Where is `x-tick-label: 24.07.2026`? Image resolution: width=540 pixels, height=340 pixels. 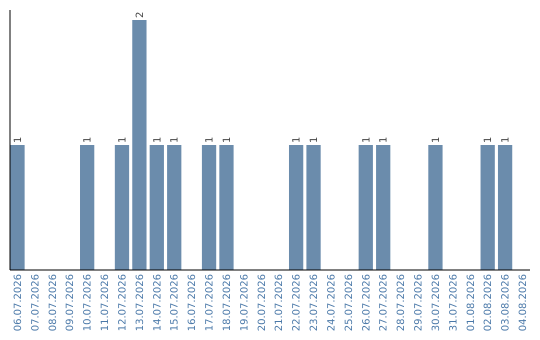 x-tick-label: 24.07.2026 is located at coordinates (332, 303).